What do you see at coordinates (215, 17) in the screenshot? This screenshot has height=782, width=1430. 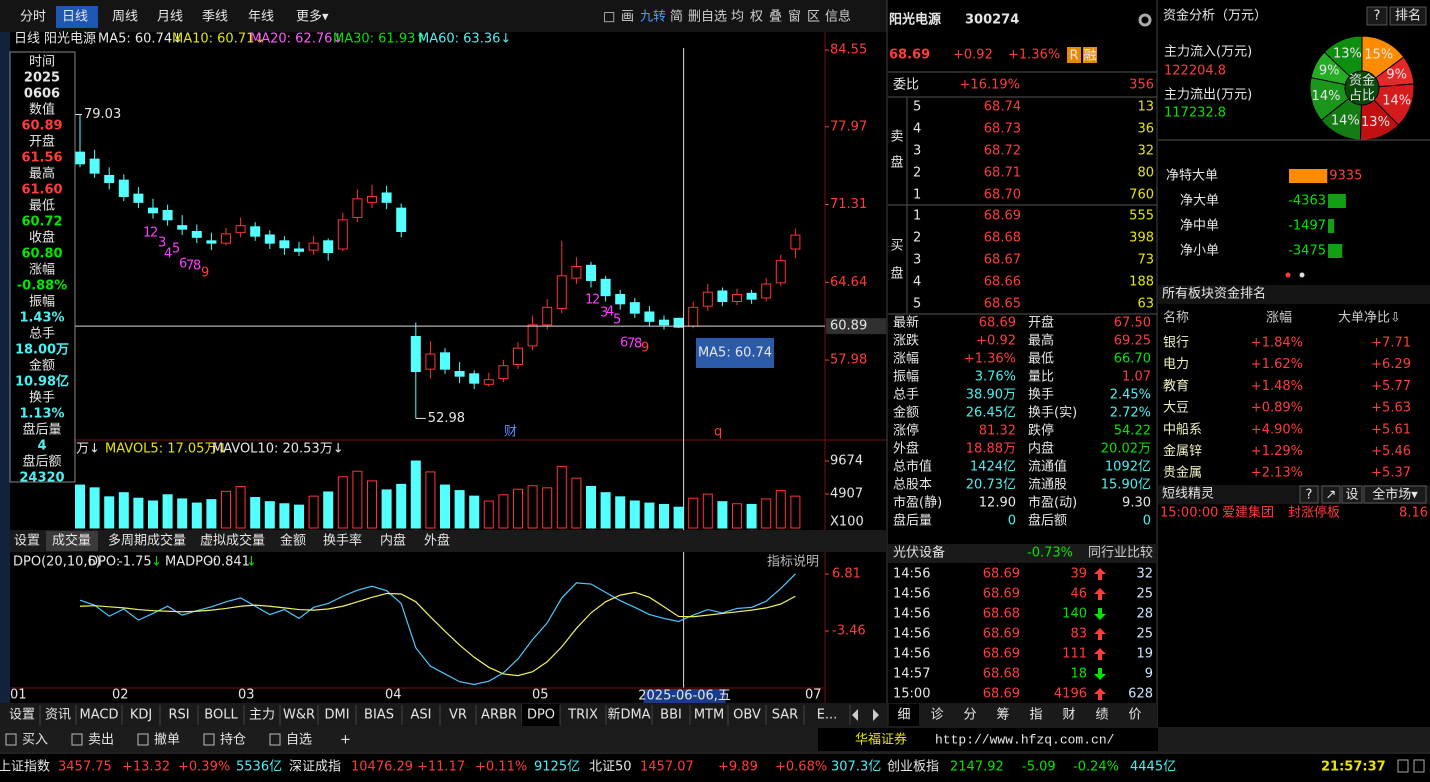 I see `toolbar-tab: 季线` at bounding box center [215, 17].